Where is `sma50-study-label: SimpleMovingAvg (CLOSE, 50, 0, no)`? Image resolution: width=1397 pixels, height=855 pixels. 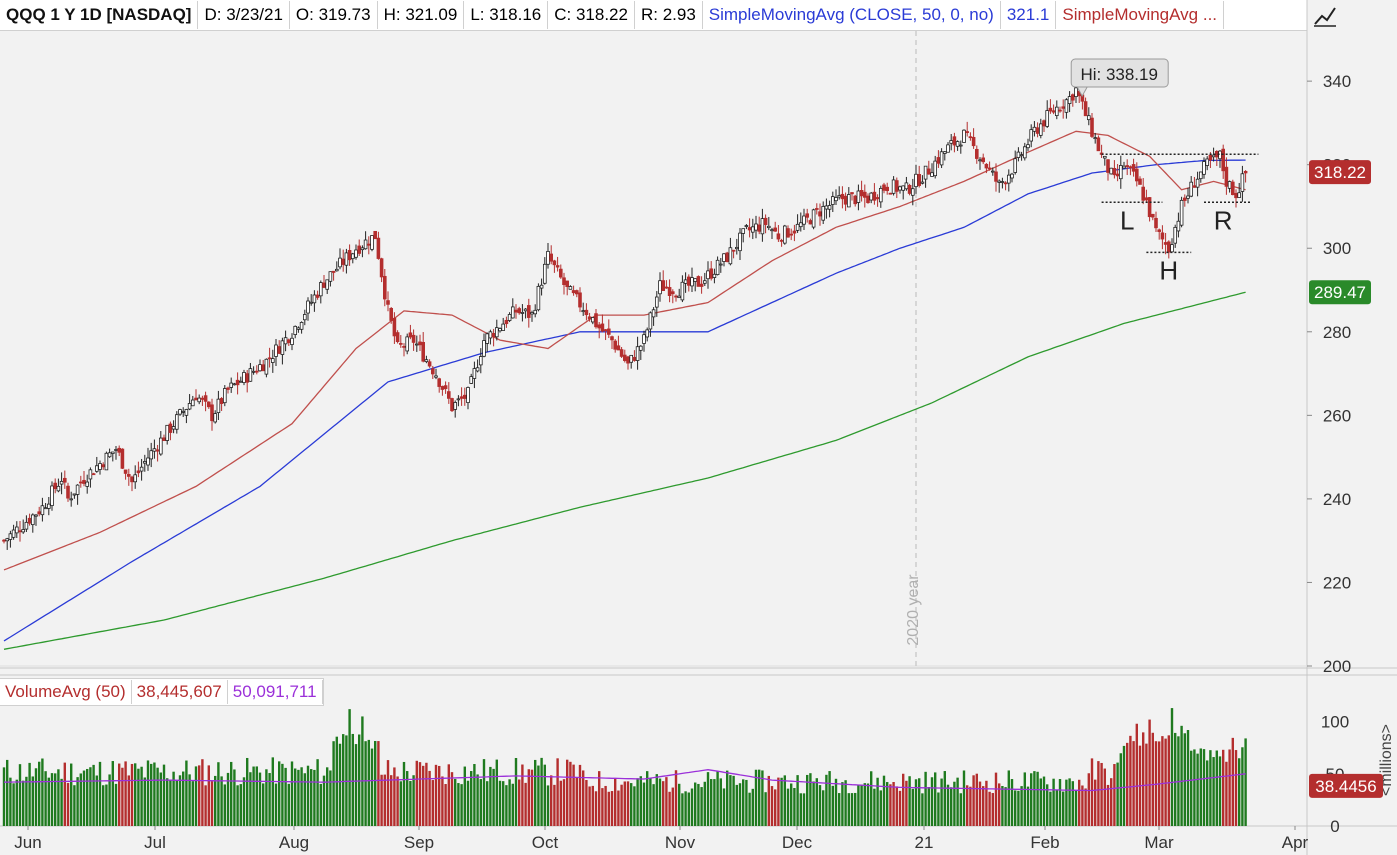 sma50-study-label: SimpleMovingAvg (CLOSE, 50, 0, no) is located at coordinates (852, 15).